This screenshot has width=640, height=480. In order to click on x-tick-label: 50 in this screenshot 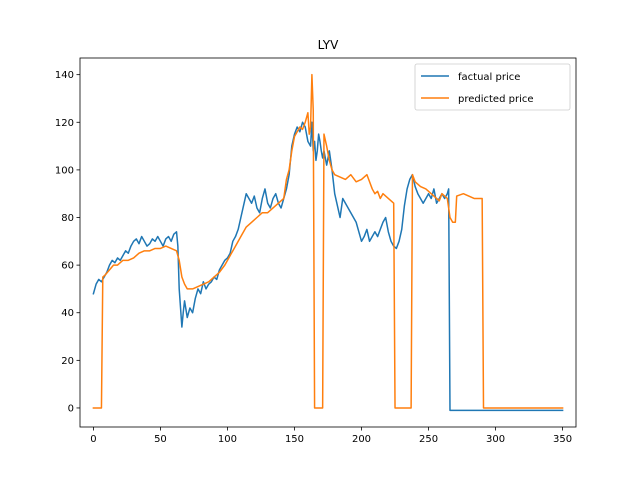, I will do `click(160, 439)`.